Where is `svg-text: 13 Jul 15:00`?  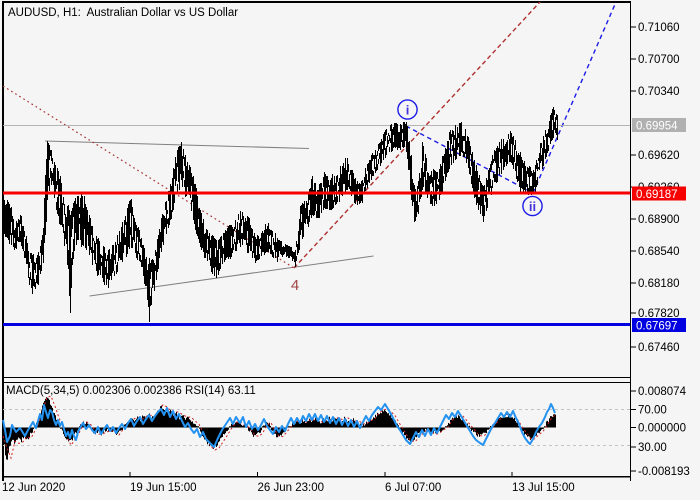
svg-text: 13 Jul 15:00 is located at coordinates (543, 488).